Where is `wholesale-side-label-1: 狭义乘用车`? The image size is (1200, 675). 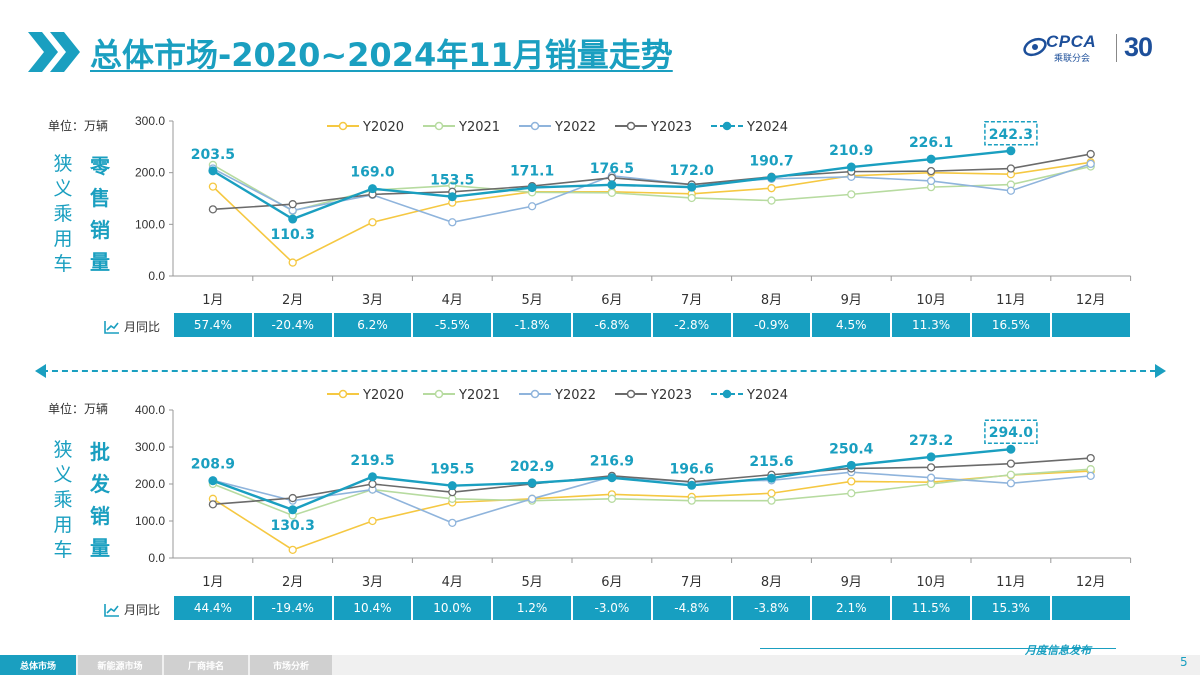
wholesale-side-label-1: 狭义乘用车 is located at coordinates (63, 500).